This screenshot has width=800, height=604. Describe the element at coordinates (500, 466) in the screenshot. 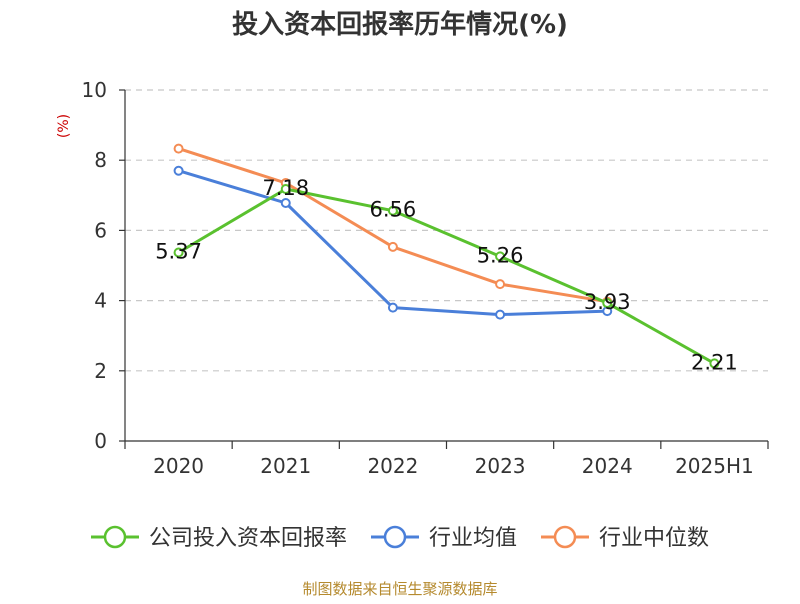

I see `x-tick-label: 2023` at that location.